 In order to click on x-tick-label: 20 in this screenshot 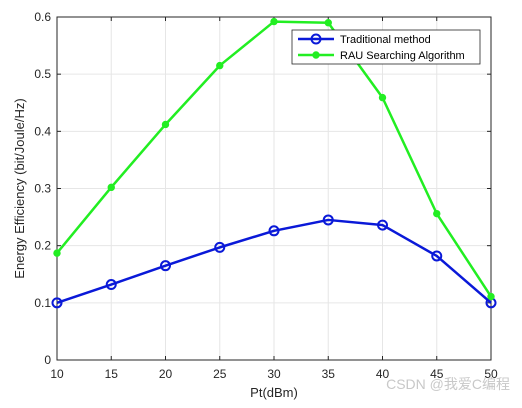, I will do `click(166, 374)`.